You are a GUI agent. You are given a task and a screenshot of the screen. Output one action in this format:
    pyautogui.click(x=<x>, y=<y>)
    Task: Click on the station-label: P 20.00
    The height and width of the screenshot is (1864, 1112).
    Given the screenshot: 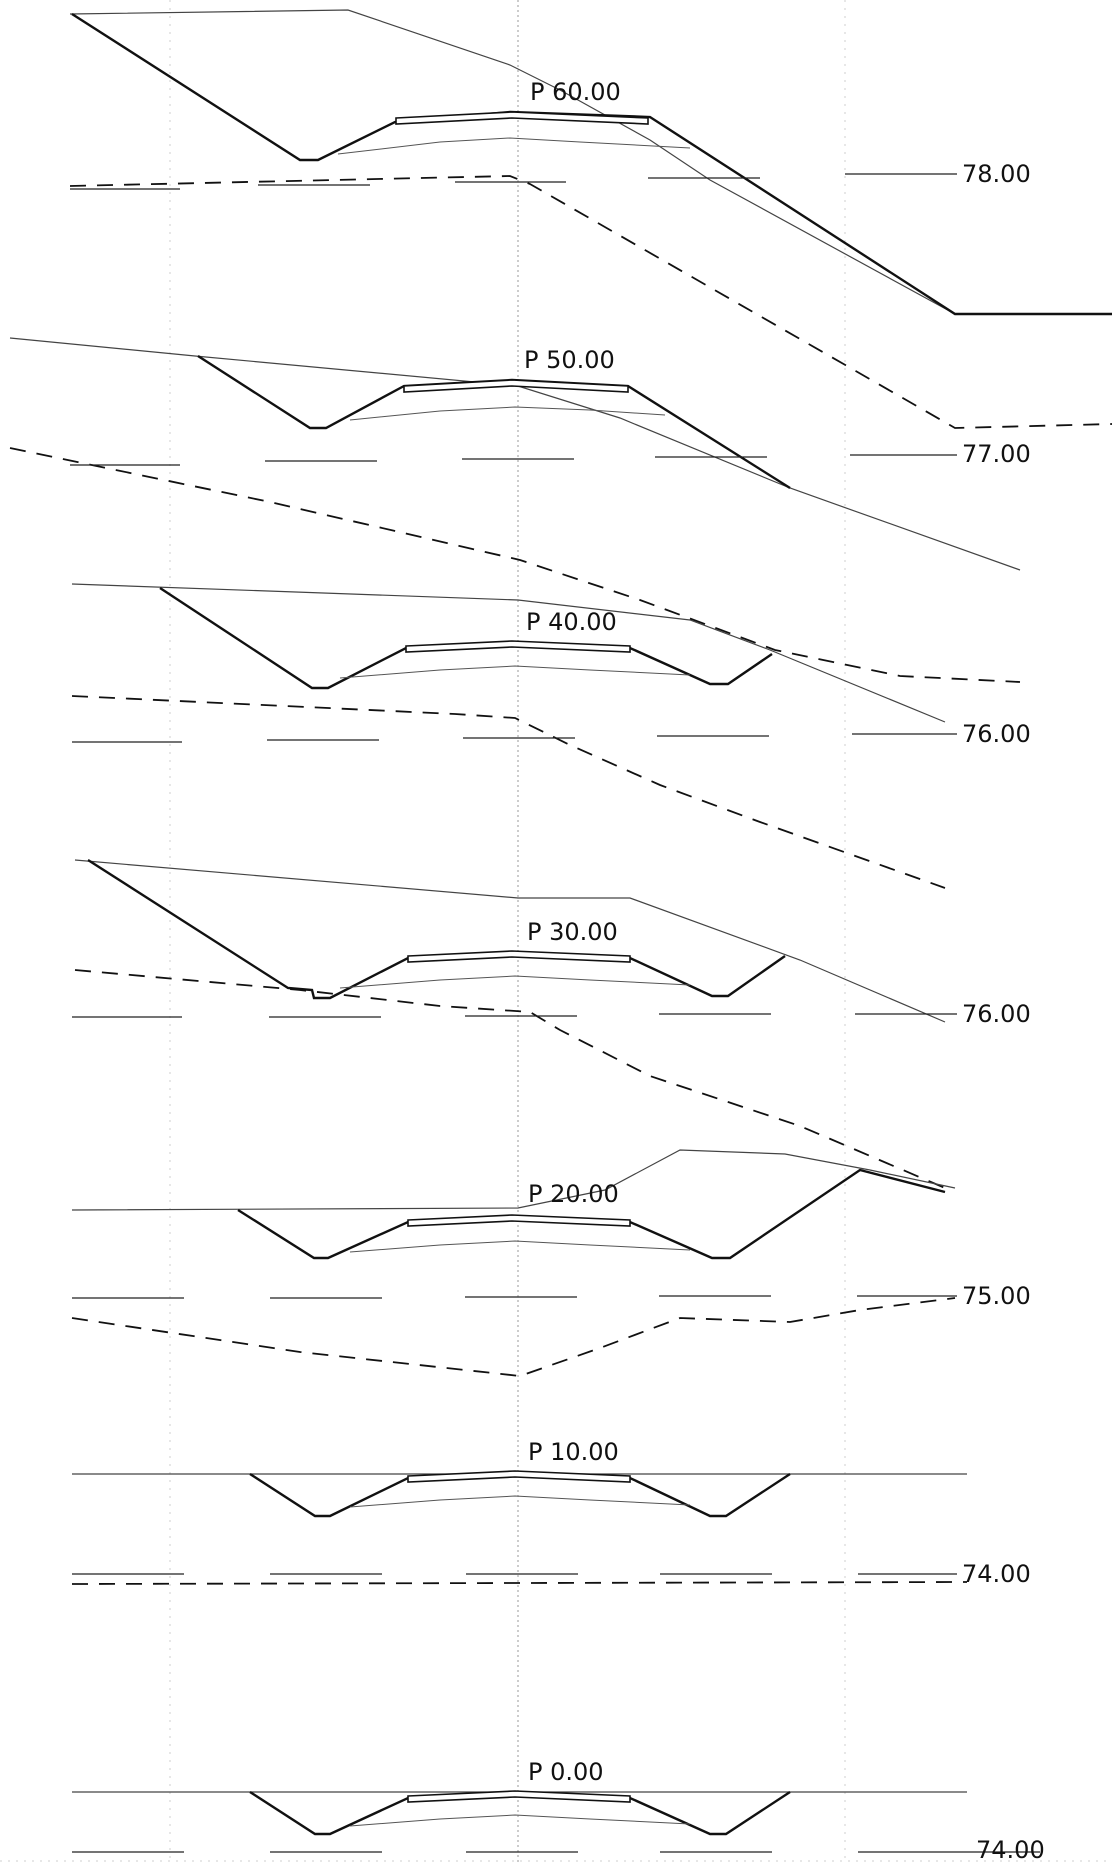 What is the action you would take?
    pyautogui.click(x=573, y=1194)
    